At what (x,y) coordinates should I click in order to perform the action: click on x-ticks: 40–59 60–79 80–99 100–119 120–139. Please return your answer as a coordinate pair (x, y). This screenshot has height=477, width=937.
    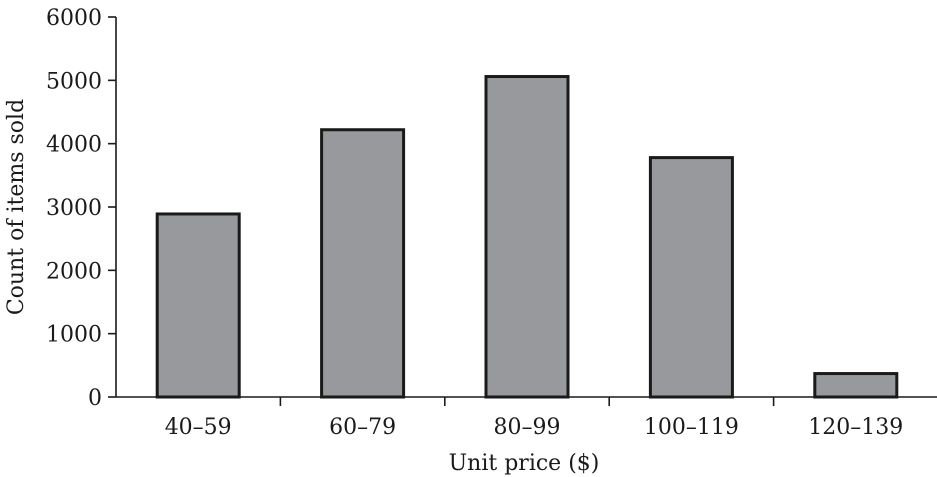
    Looking at the image, I should click on (534, 418).